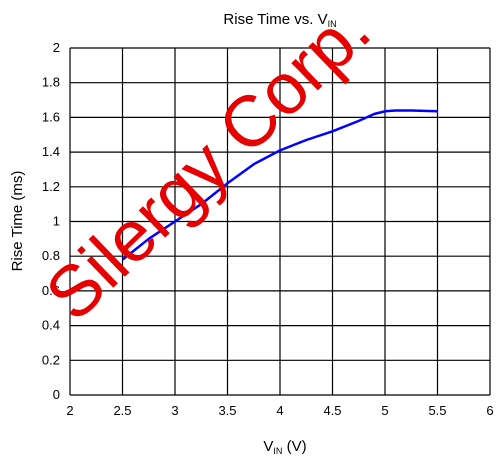  What do you see at coordinates (122, 410) in the screenshot?
I see `x-tick-label: 2.5` at bounding box center [122, 410].